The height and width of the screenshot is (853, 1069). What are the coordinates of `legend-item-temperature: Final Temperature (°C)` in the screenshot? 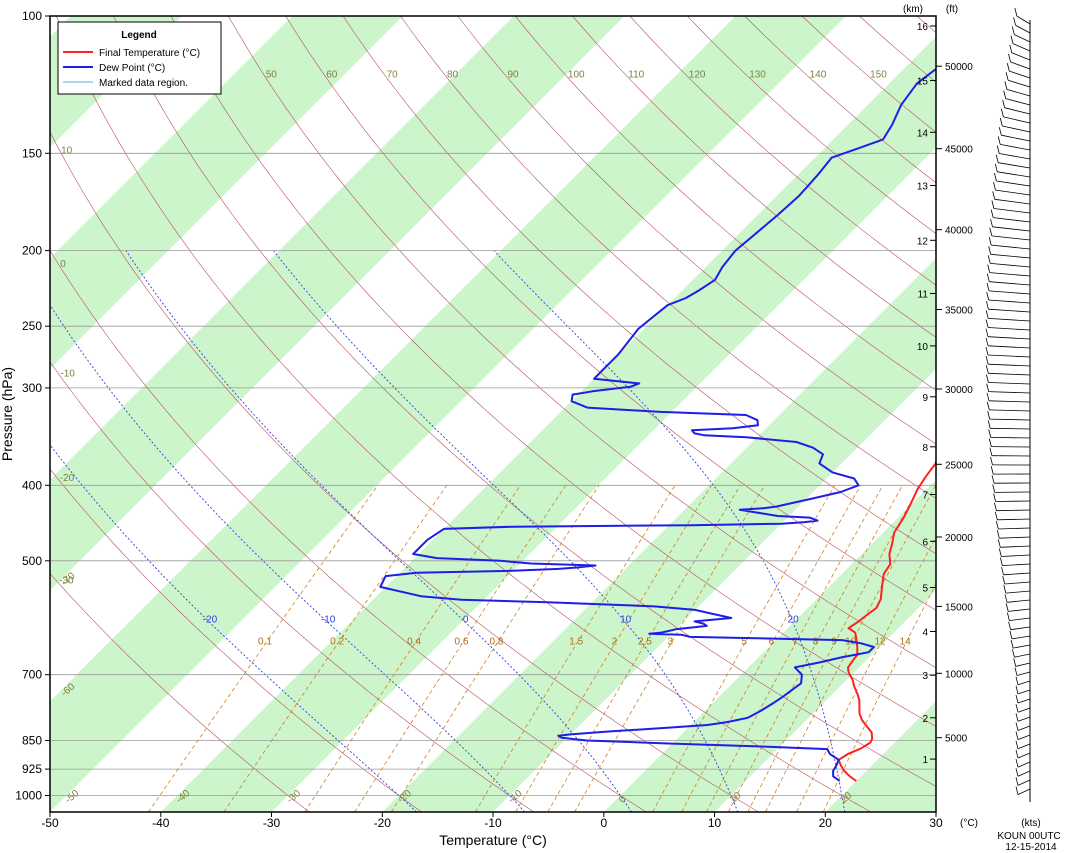 It's located at (149, 53).